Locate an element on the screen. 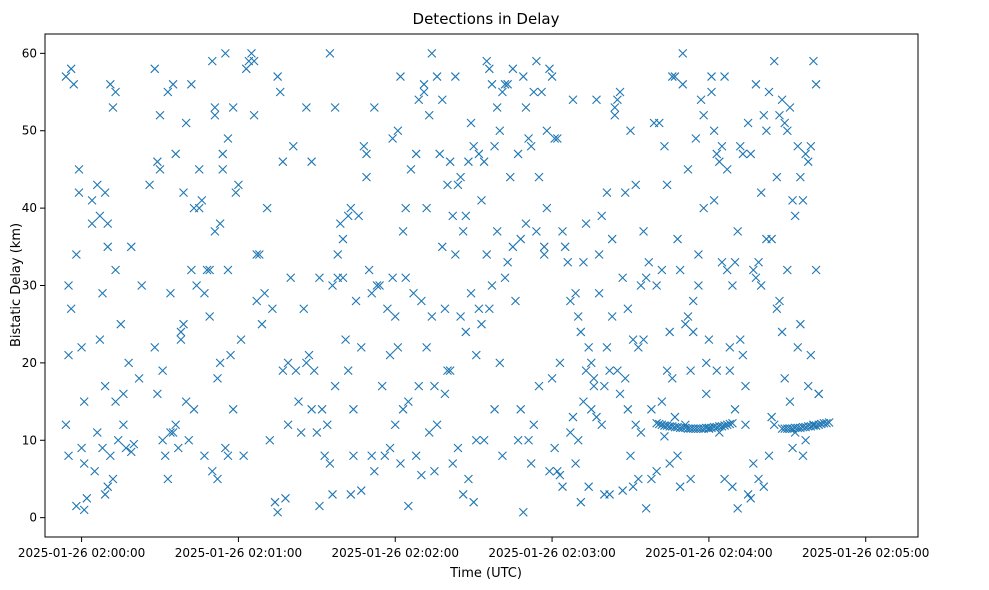  x-tick-label: 2025-01-26 02:04:00 is located at coordinates (708, 553).